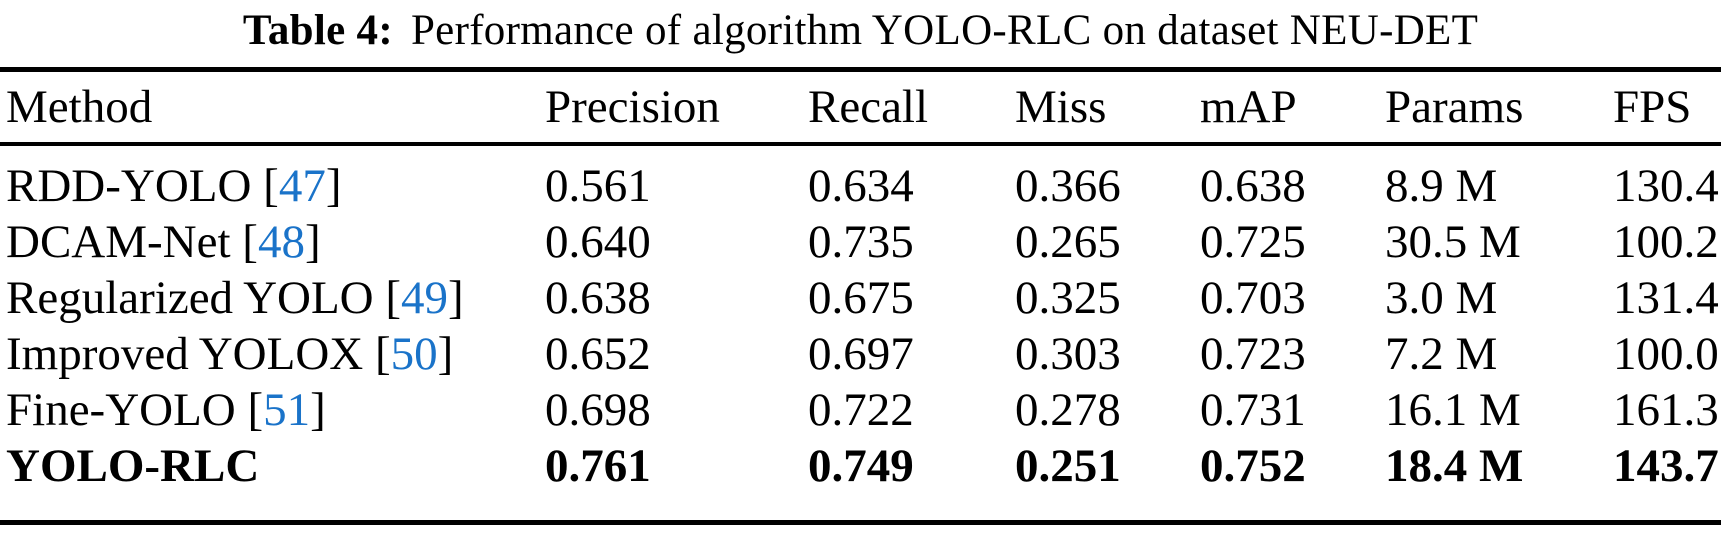  Describe the element at coordinates (1454, 465) in the screenshot. I see `cell-params: 18.4 M` at that location.